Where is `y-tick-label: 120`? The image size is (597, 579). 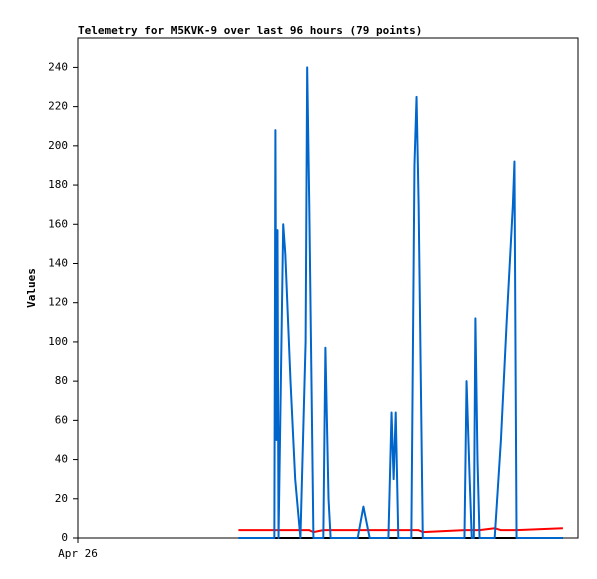
y-tick-label: 120 is located at coordinates (58, 302).